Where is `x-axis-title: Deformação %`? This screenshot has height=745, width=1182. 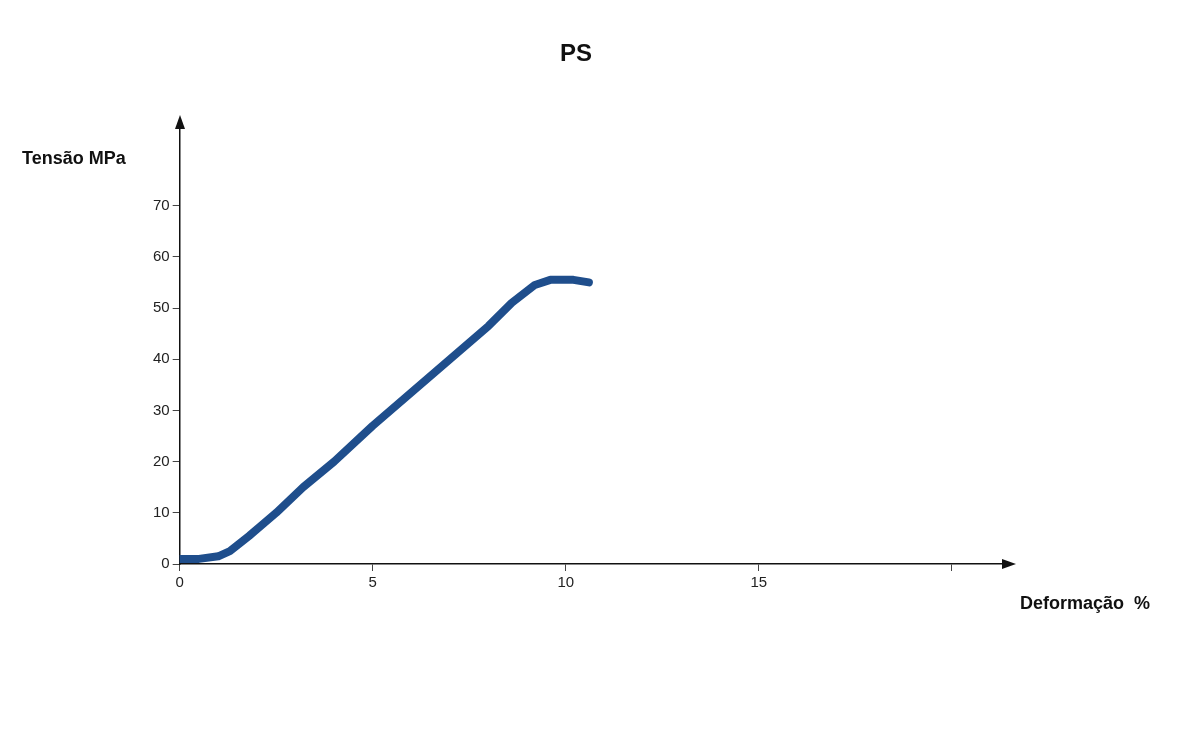
x-axis-title: Deformação % is located at coordinates (1084, 602).